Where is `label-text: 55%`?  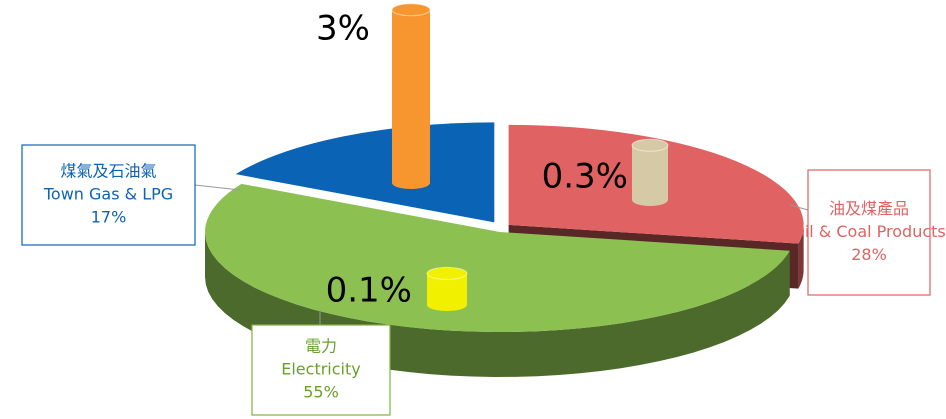 label-text: 55% is located at coordinates (321, 392).